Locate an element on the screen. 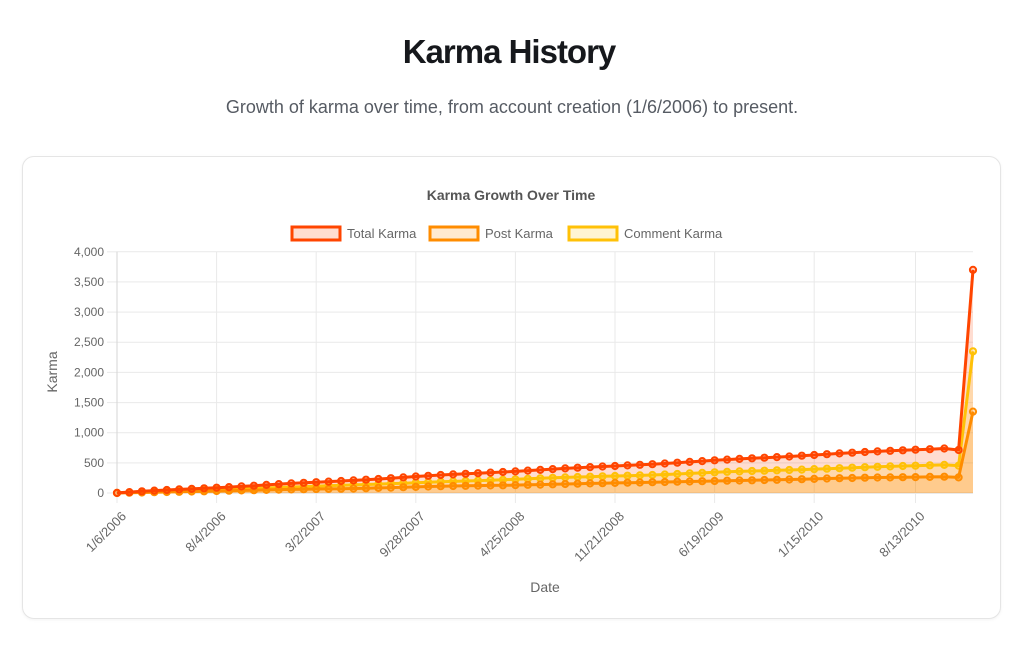 This screenshot has width=1024, height=663. svg-text: 9/28/2007 is located at coordinates (402, 535).